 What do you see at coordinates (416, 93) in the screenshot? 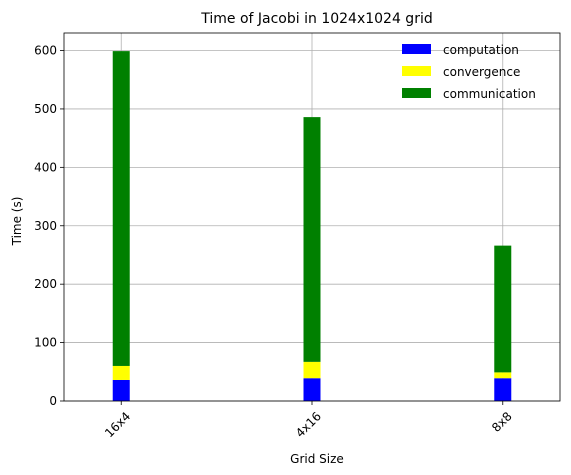
I see `legend-swatch-communication` at bounding box center [416, 93].